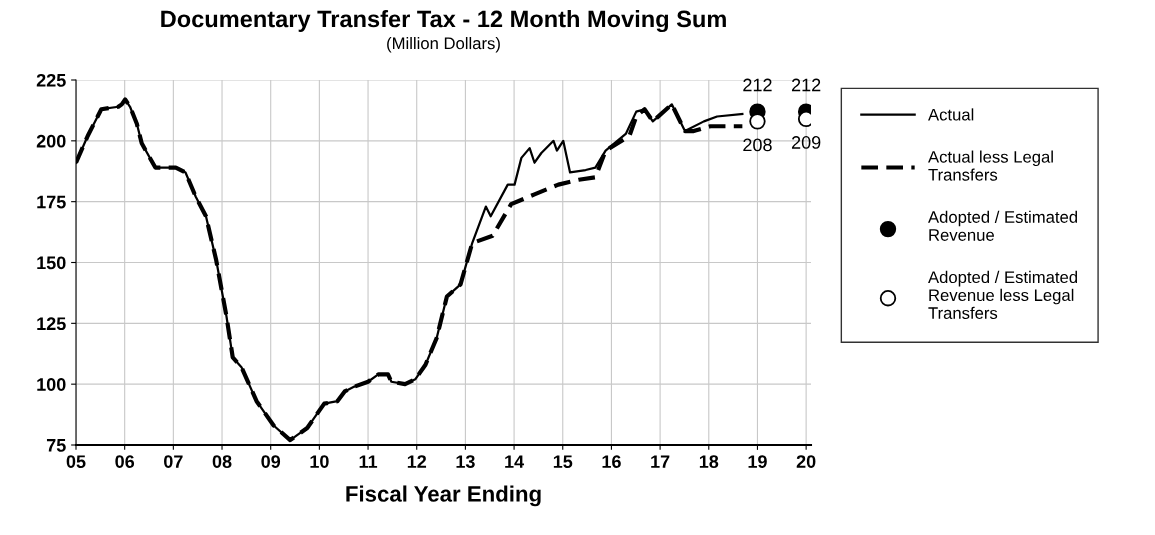  I want to click on legend-label: Actual less Legal Transfers, so click(990, 165).